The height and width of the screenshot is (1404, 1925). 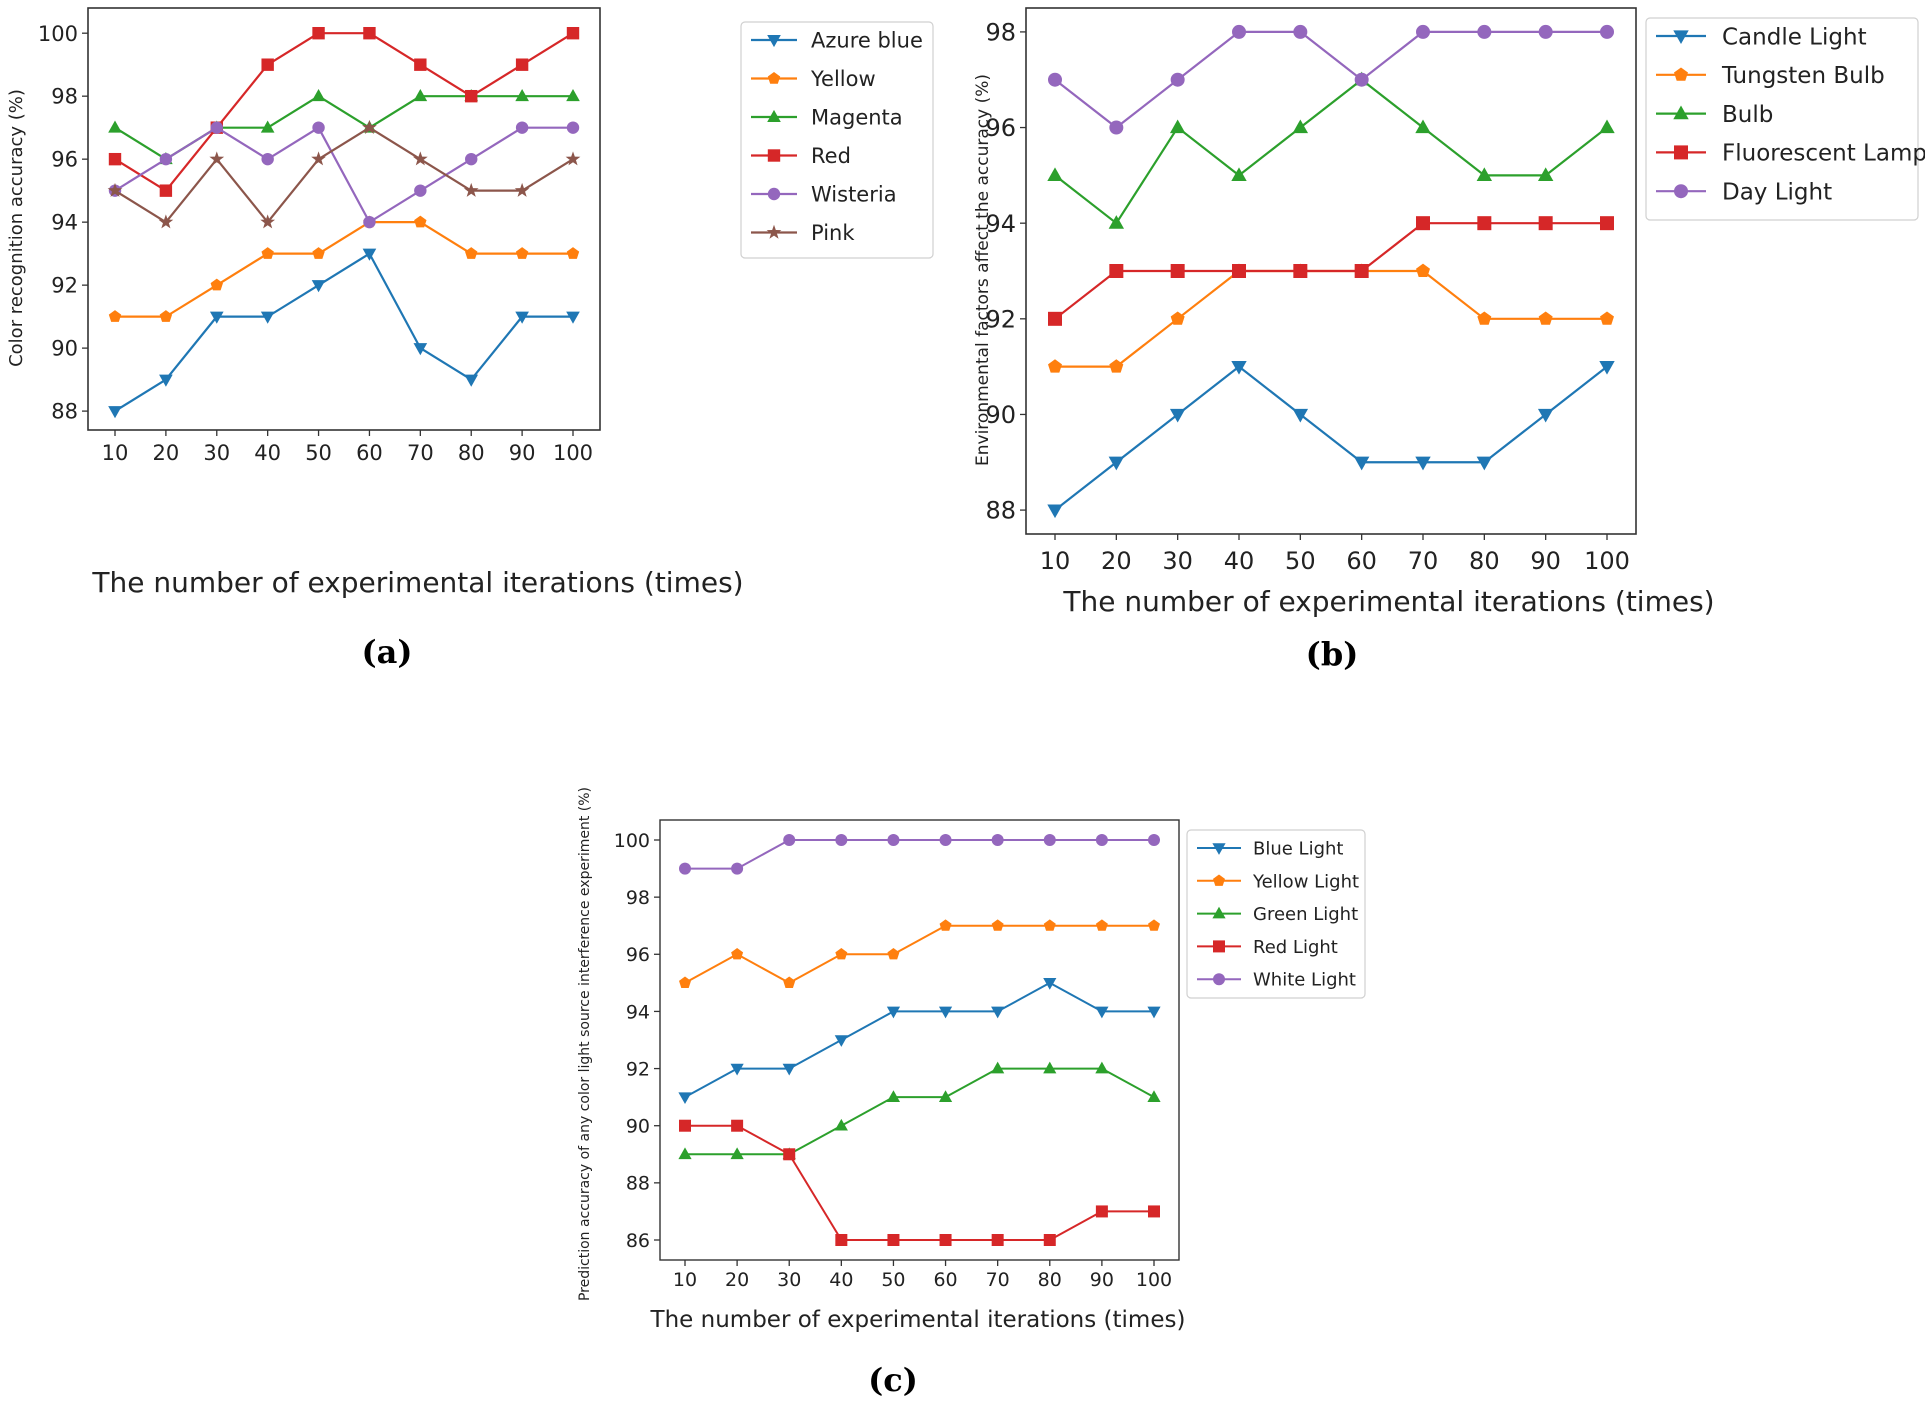 What do you see at coordinates (1219, 880) in the screenshot?
I see `legend-marker-yellow-light` at bounding box center [1219, 880].